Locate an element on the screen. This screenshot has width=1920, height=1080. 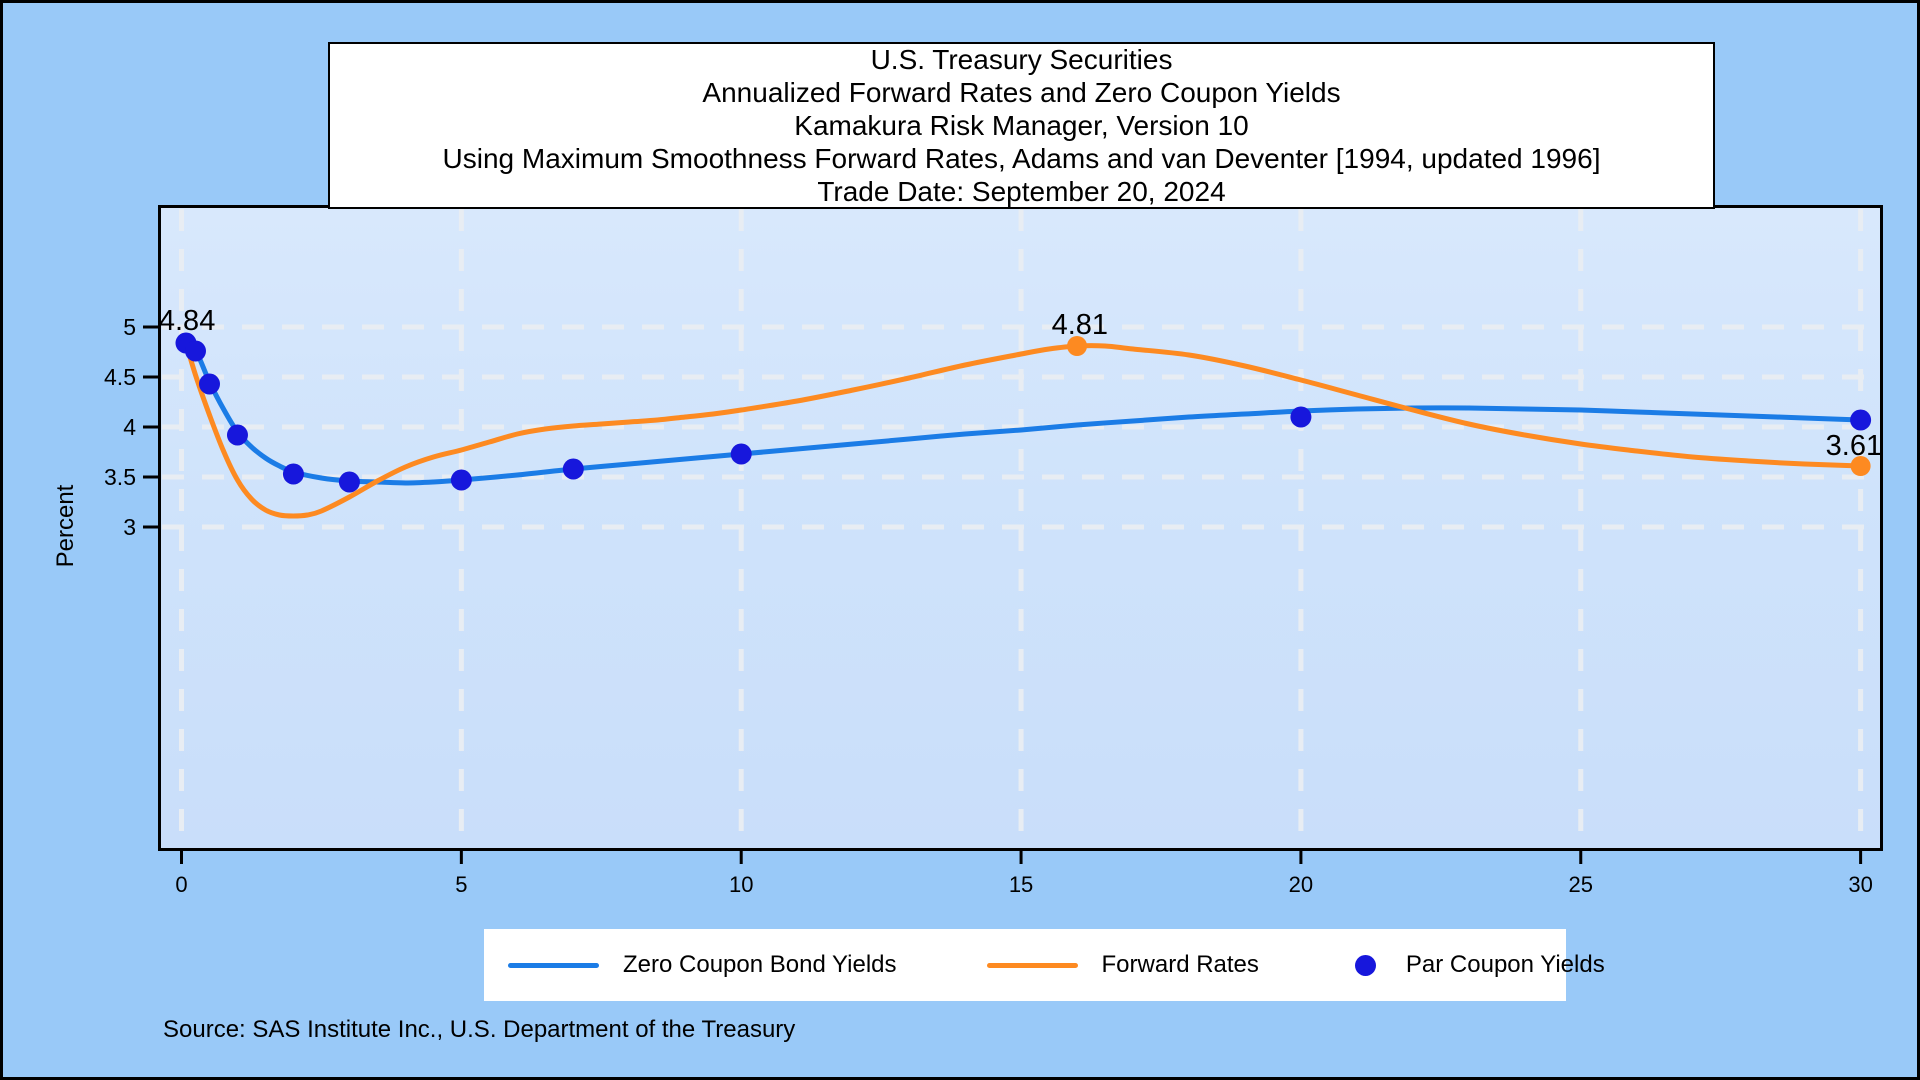
series-line-zero-coupon-bond-yields is located at coordinates (1023, 413).